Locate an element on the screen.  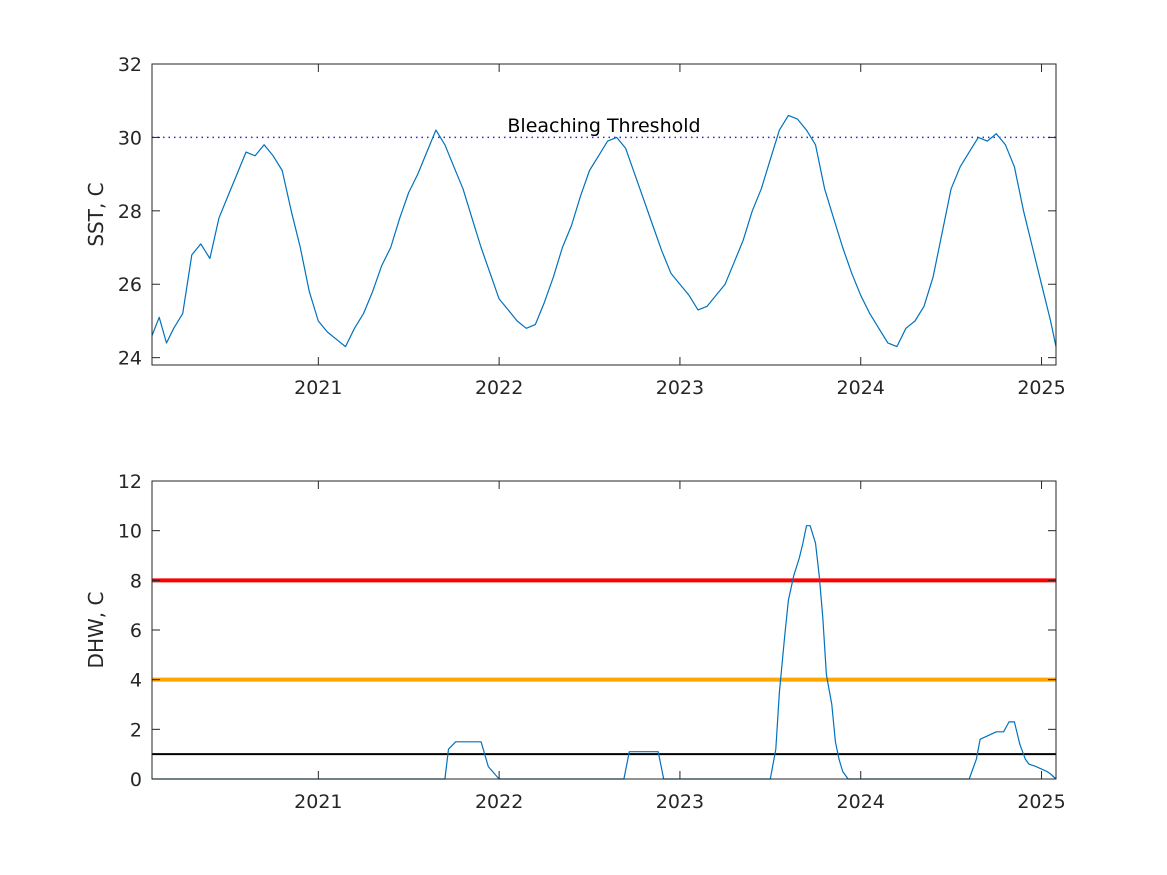
y-axis-label: DHW, C is located at coordinates (96, 630).